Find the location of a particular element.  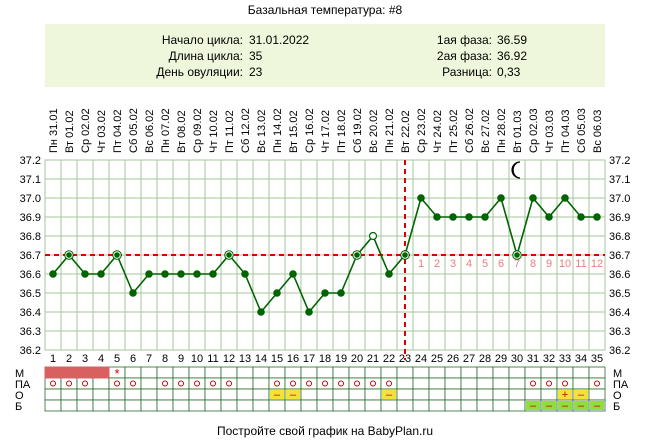

row-label-left: ПА is located at coordinates (23, 385).